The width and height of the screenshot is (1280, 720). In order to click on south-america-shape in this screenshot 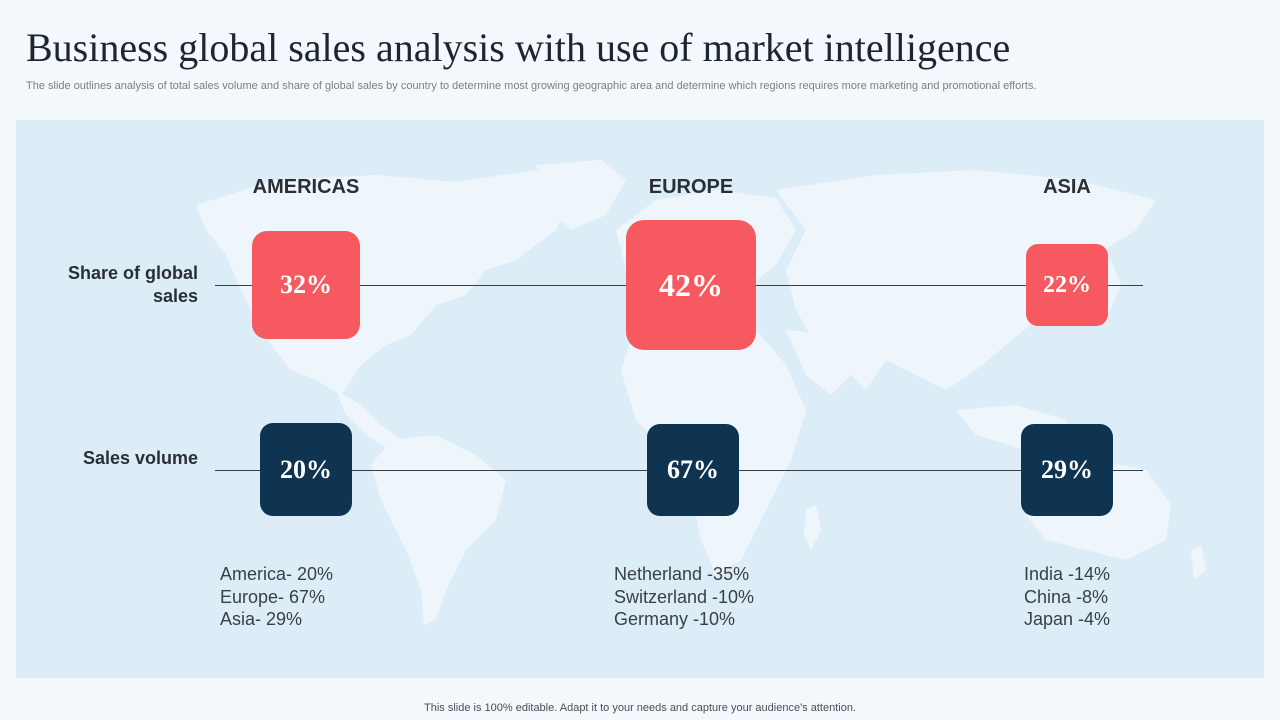, I will do `click(438, 530)`.